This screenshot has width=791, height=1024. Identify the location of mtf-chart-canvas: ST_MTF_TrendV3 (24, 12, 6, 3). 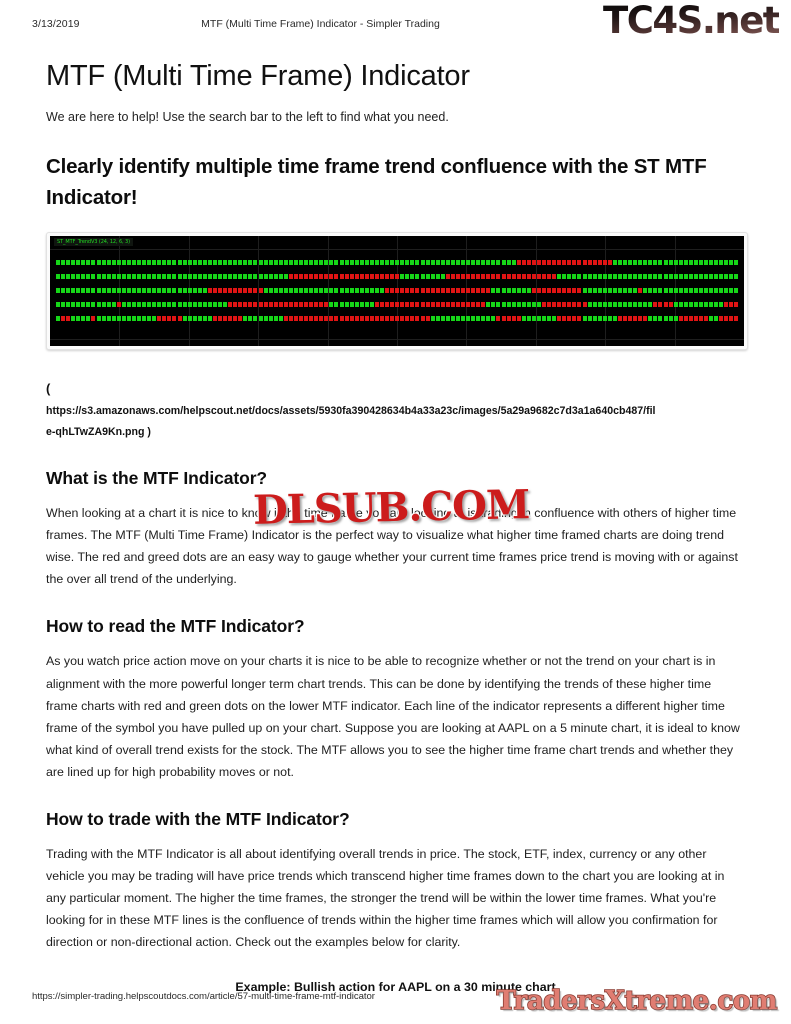
(397, 290).